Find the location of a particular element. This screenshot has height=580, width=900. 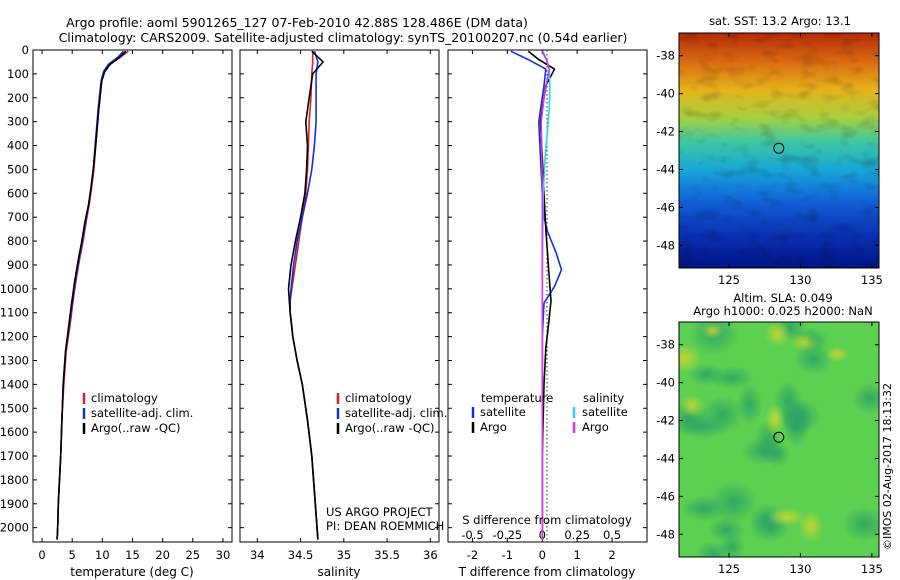

sla-profile-location-marker is located at coordinates (779, 437).